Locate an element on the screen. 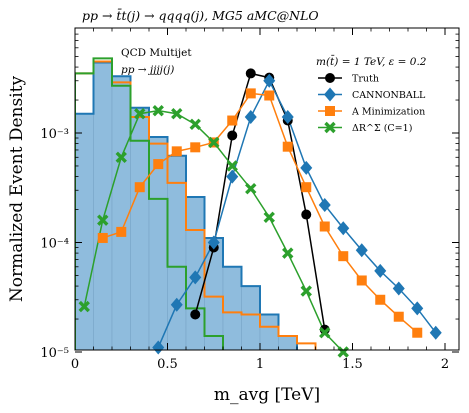  y-tick-label-0: 10⁻⁵ is located at coordinates (54, 353).